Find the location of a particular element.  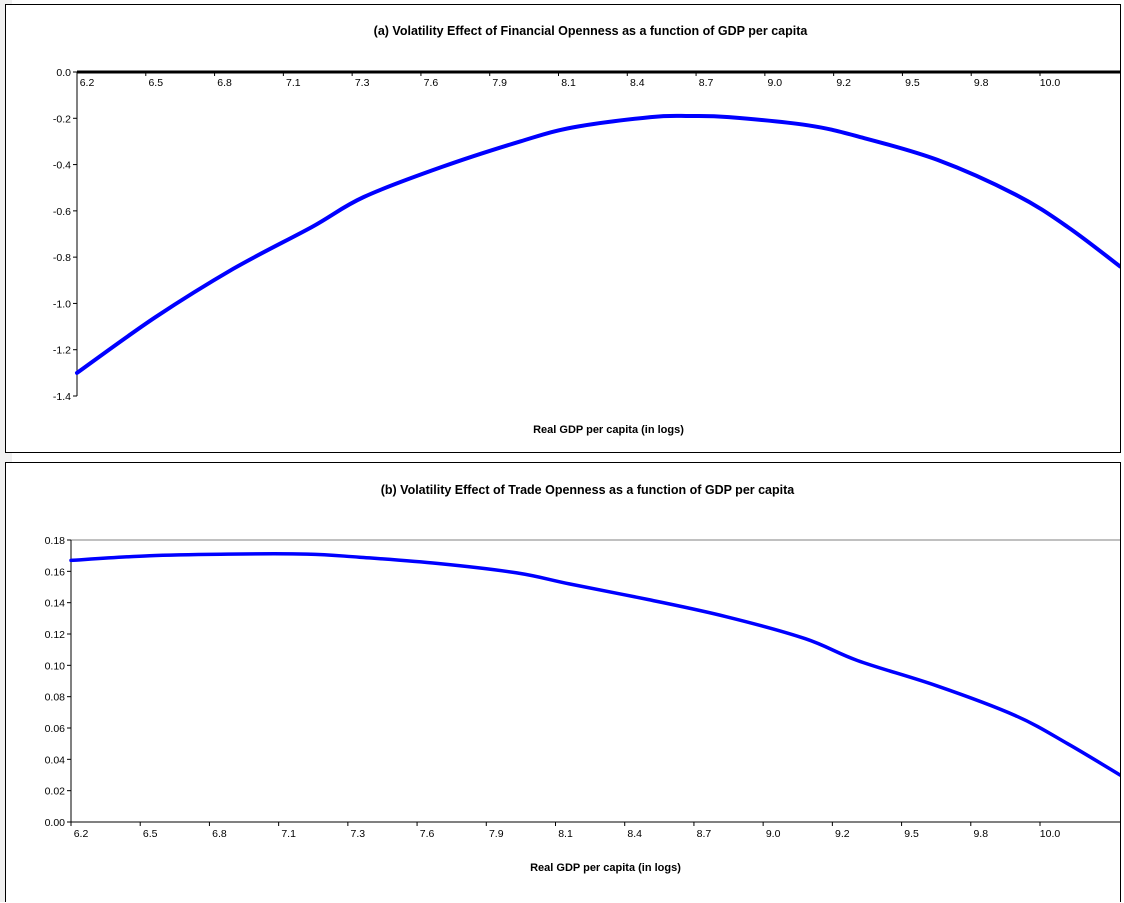

y-tick-label: -1.0 is located at coordinates (62, 304).